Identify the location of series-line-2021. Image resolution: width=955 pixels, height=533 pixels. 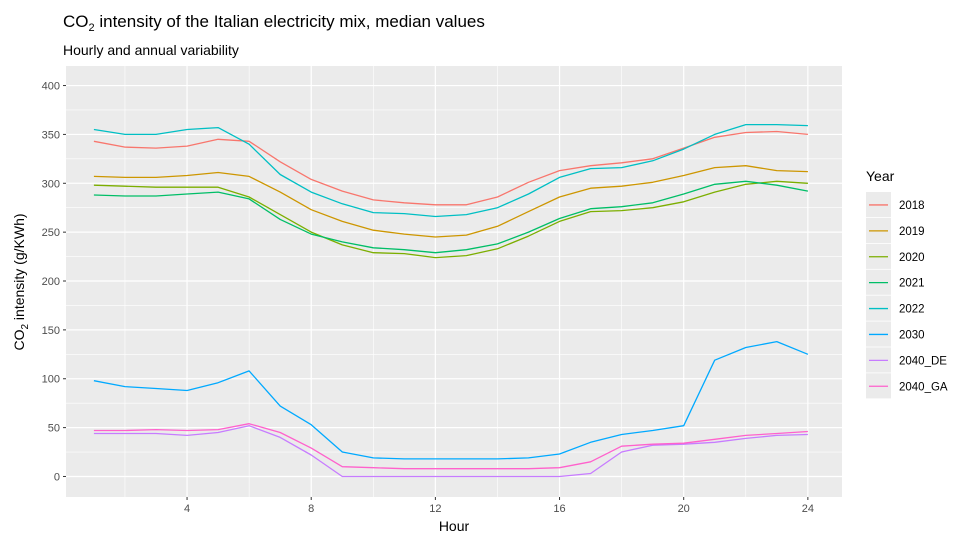
(451, 217).